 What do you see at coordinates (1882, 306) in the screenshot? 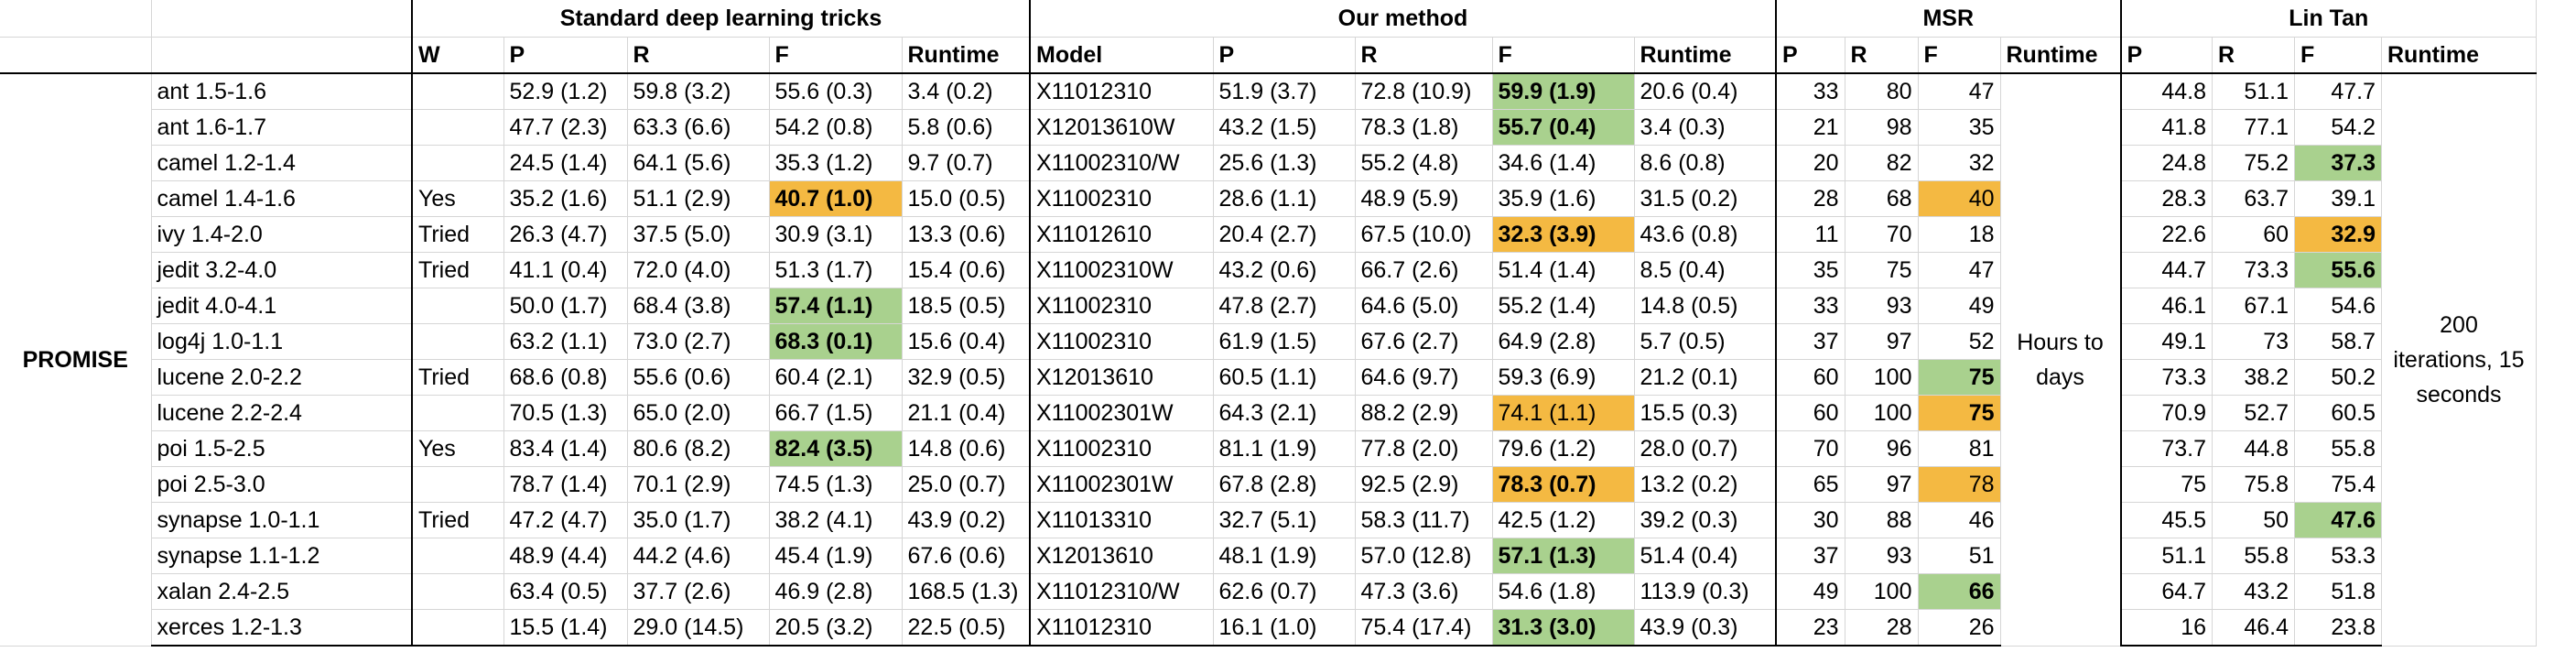
I see `msr-r: 93` at bounding box center [1882, 306].